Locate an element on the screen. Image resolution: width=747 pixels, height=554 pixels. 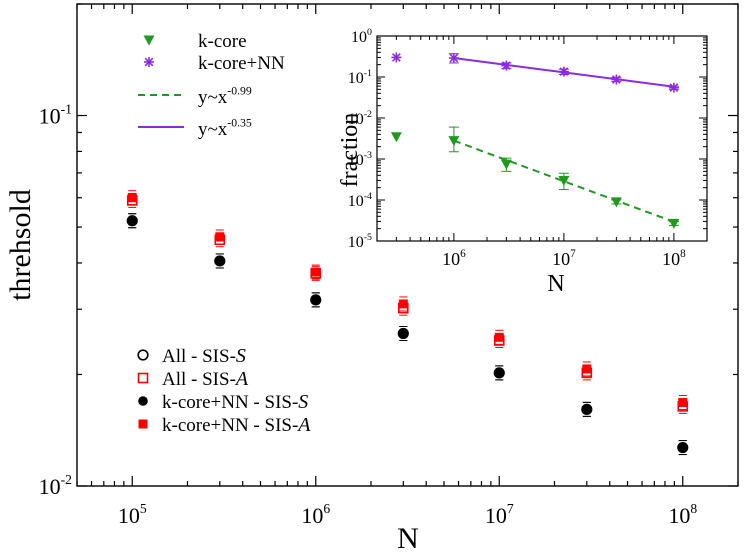
legend-label: All - SIS-A is located at coordinates (205, 379).